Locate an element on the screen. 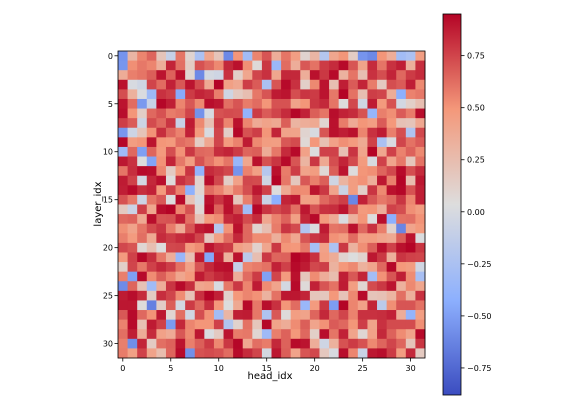 The image size is (581, 411). x-tick-label: 10 is located at coordinates (219, 368).